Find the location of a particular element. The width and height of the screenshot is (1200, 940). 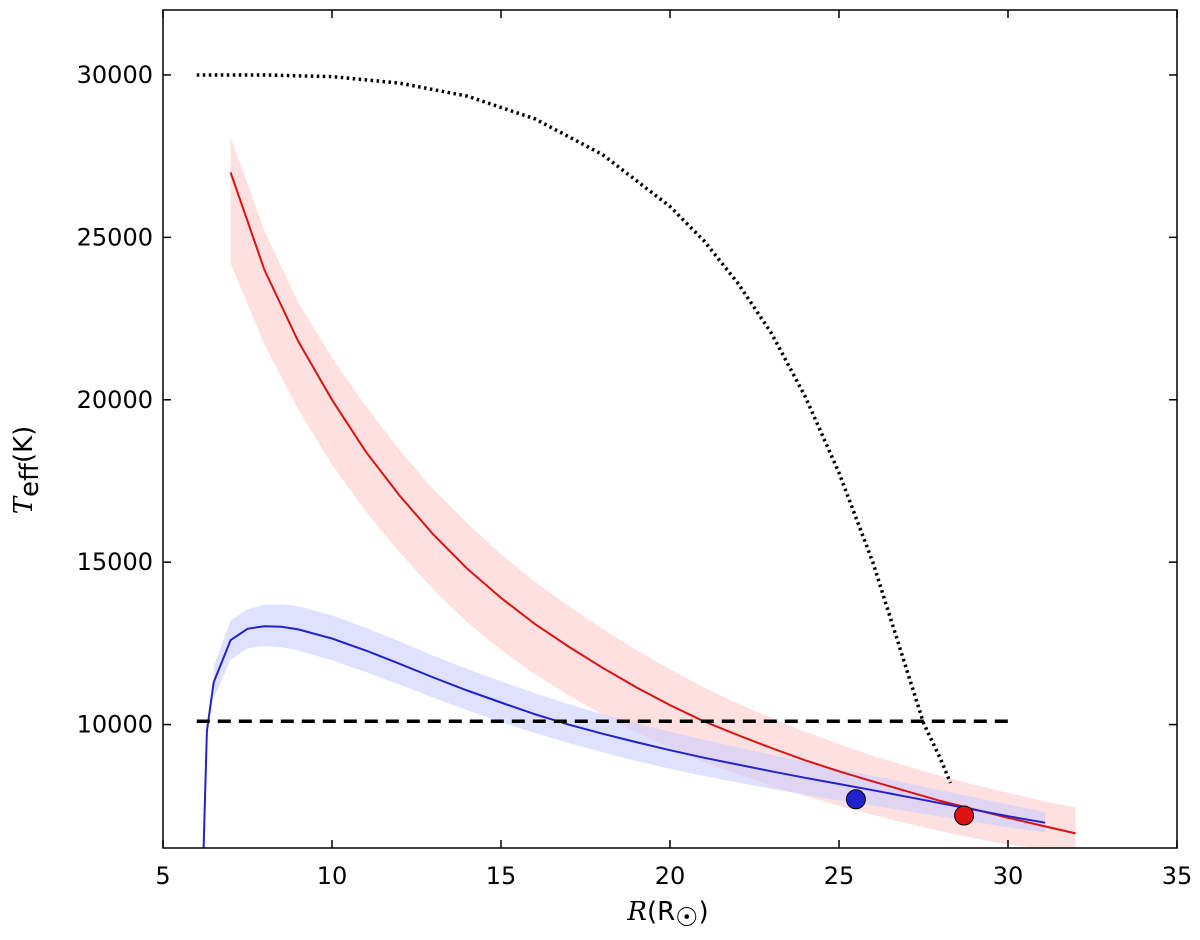

x-tick-label: 25 is located at coordinates (839, 876).